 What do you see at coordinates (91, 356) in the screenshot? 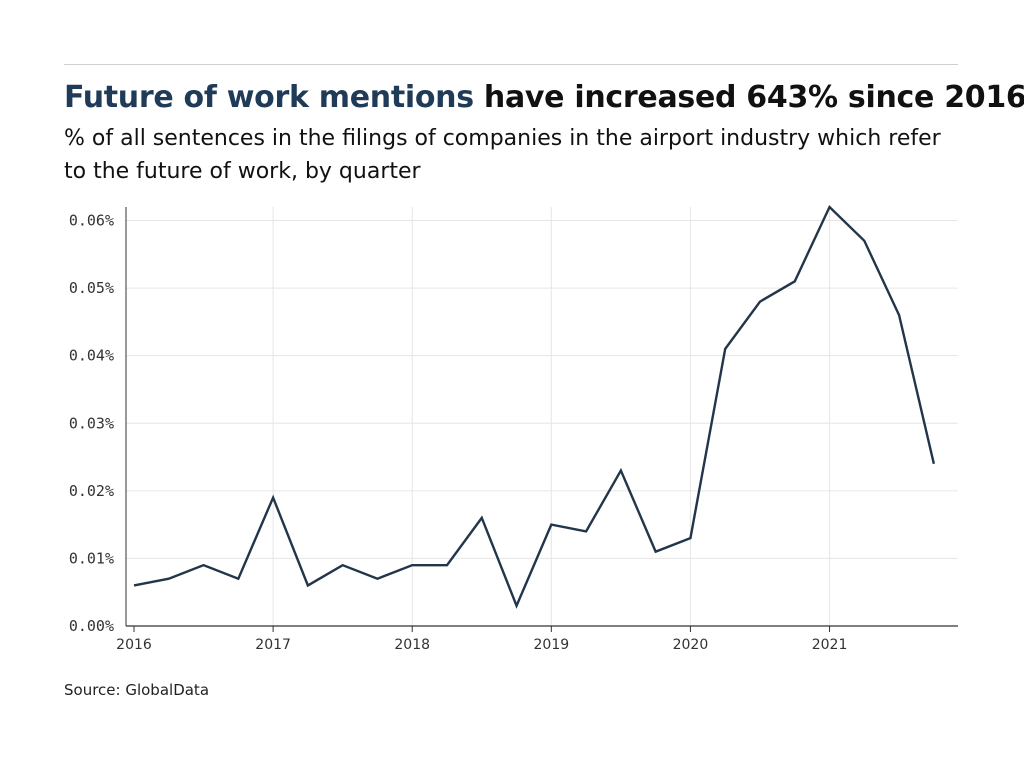
I see `y-tick-label: 0.04%` at bounding box center [91, 356].